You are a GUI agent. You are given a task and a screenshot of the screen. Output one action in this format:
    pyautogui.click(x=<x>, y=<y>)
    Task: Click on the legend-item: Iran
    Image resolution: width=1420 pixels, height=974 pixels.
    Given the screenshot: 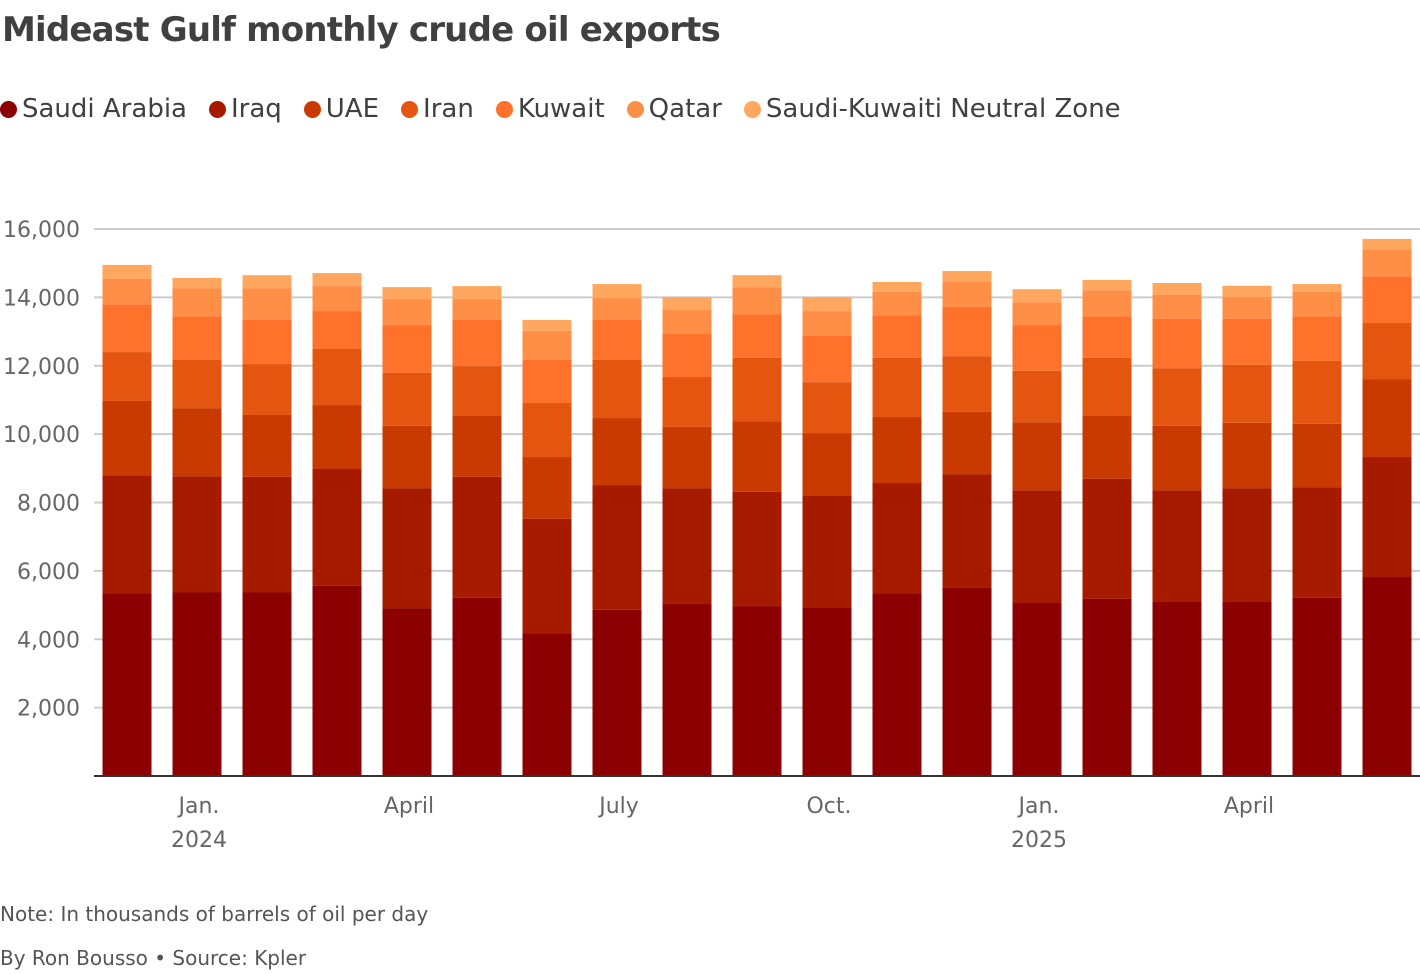 What is the action you would take?
    pyautogui.click(x=437, y=109)
    